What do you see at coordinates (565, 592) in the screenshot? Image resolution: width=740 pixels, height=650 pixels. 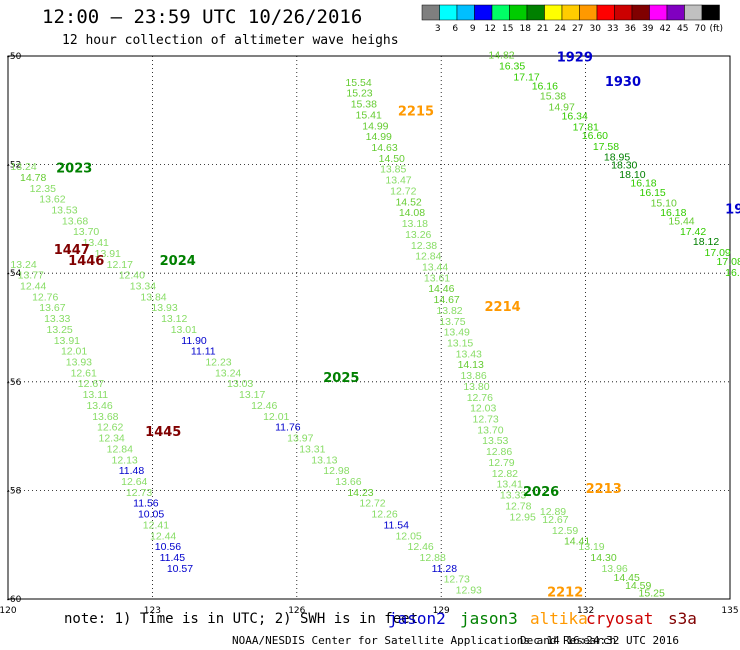 I see `track-time-label: 2212` at bounding box center [565, 592].